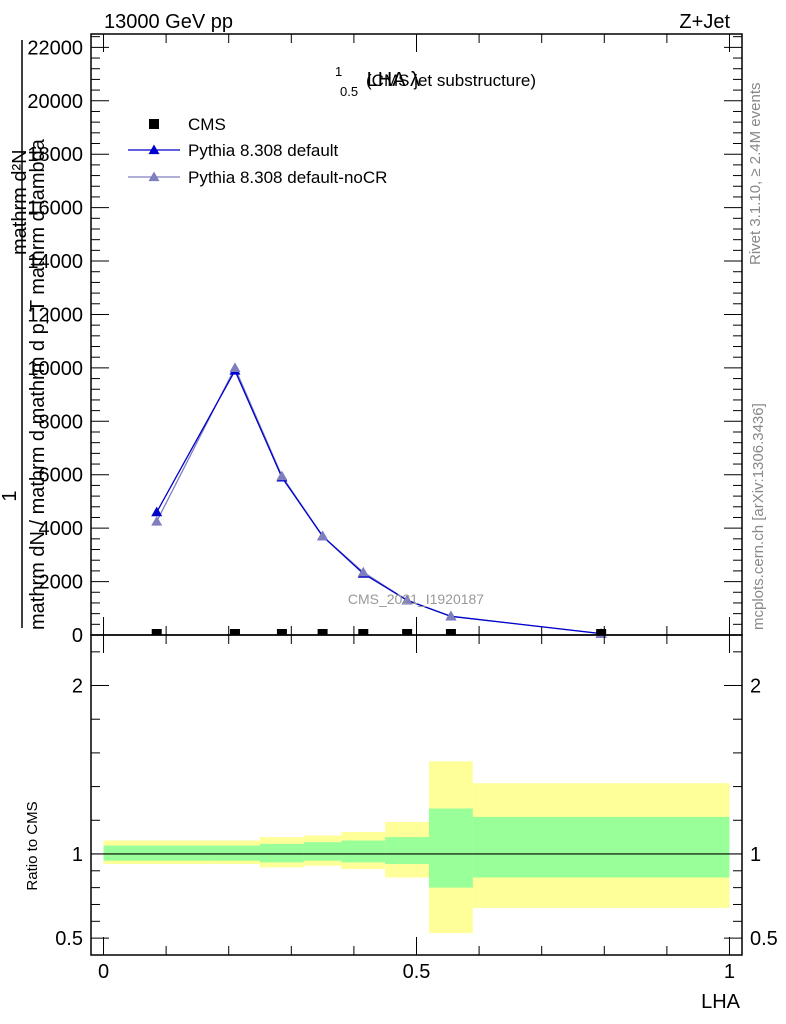 Image resolution: width=786 pixels, height=1024 pixels. What do you see at coordinates (287, 177) in the screenshot?
I see `legend-label: Pythia 8.308 default-noCR` at bounding box center [287, 177].